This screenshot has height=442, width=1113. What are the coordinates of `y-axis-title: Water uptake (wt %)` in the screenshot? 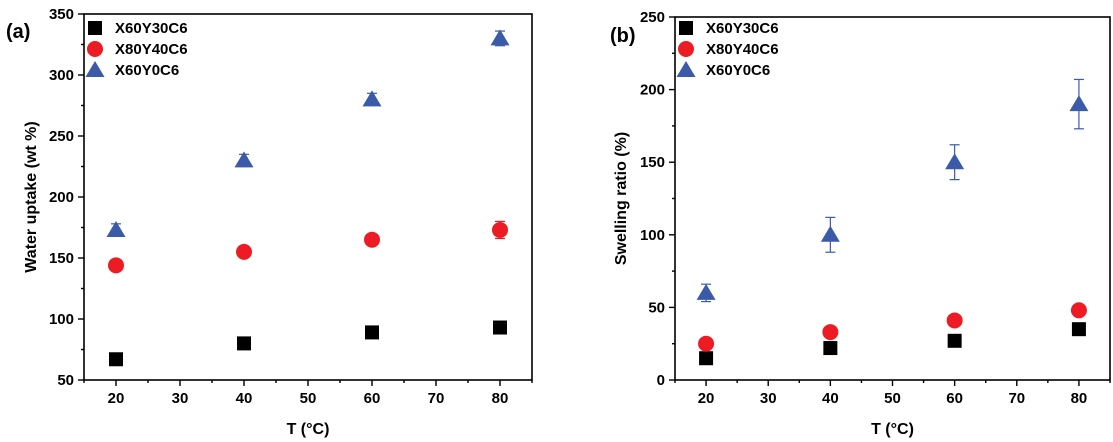 It's located at (31, 196).